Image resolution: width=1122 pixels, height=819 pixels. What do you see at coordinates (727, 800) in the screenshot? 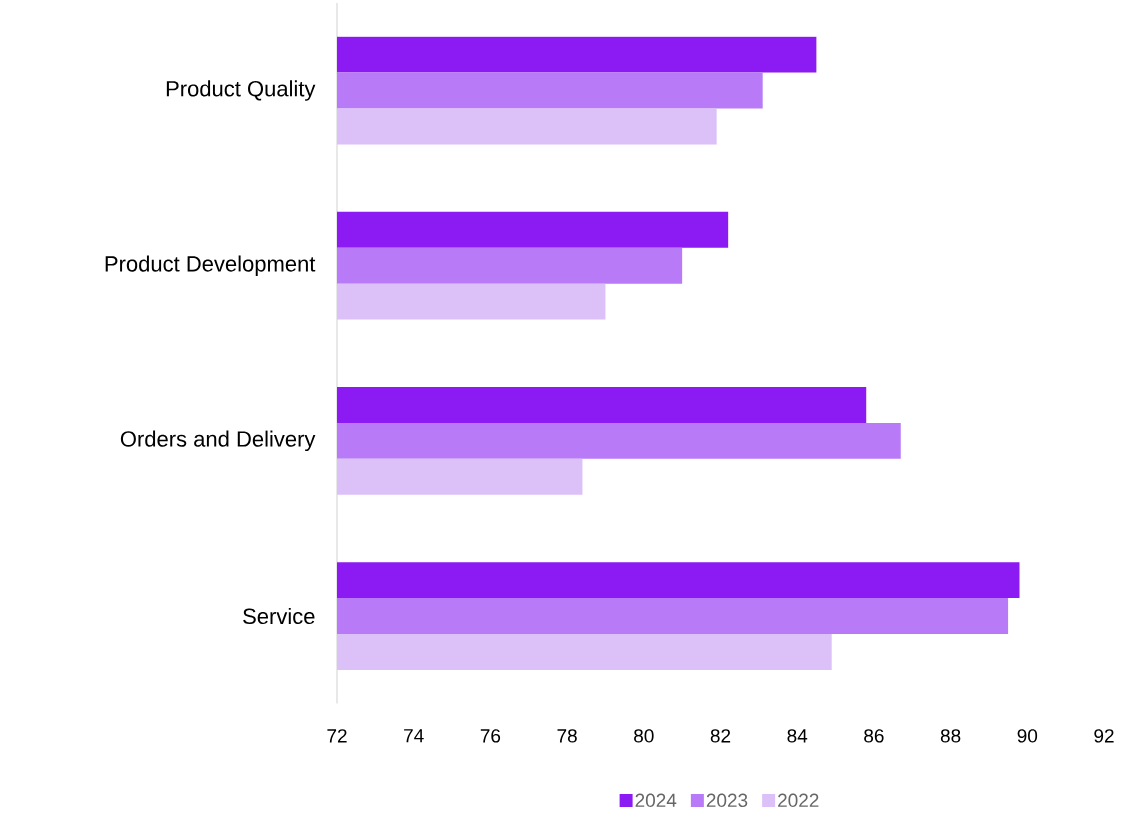
I see `legend-label: 2023` at bounding box center [727, 800].